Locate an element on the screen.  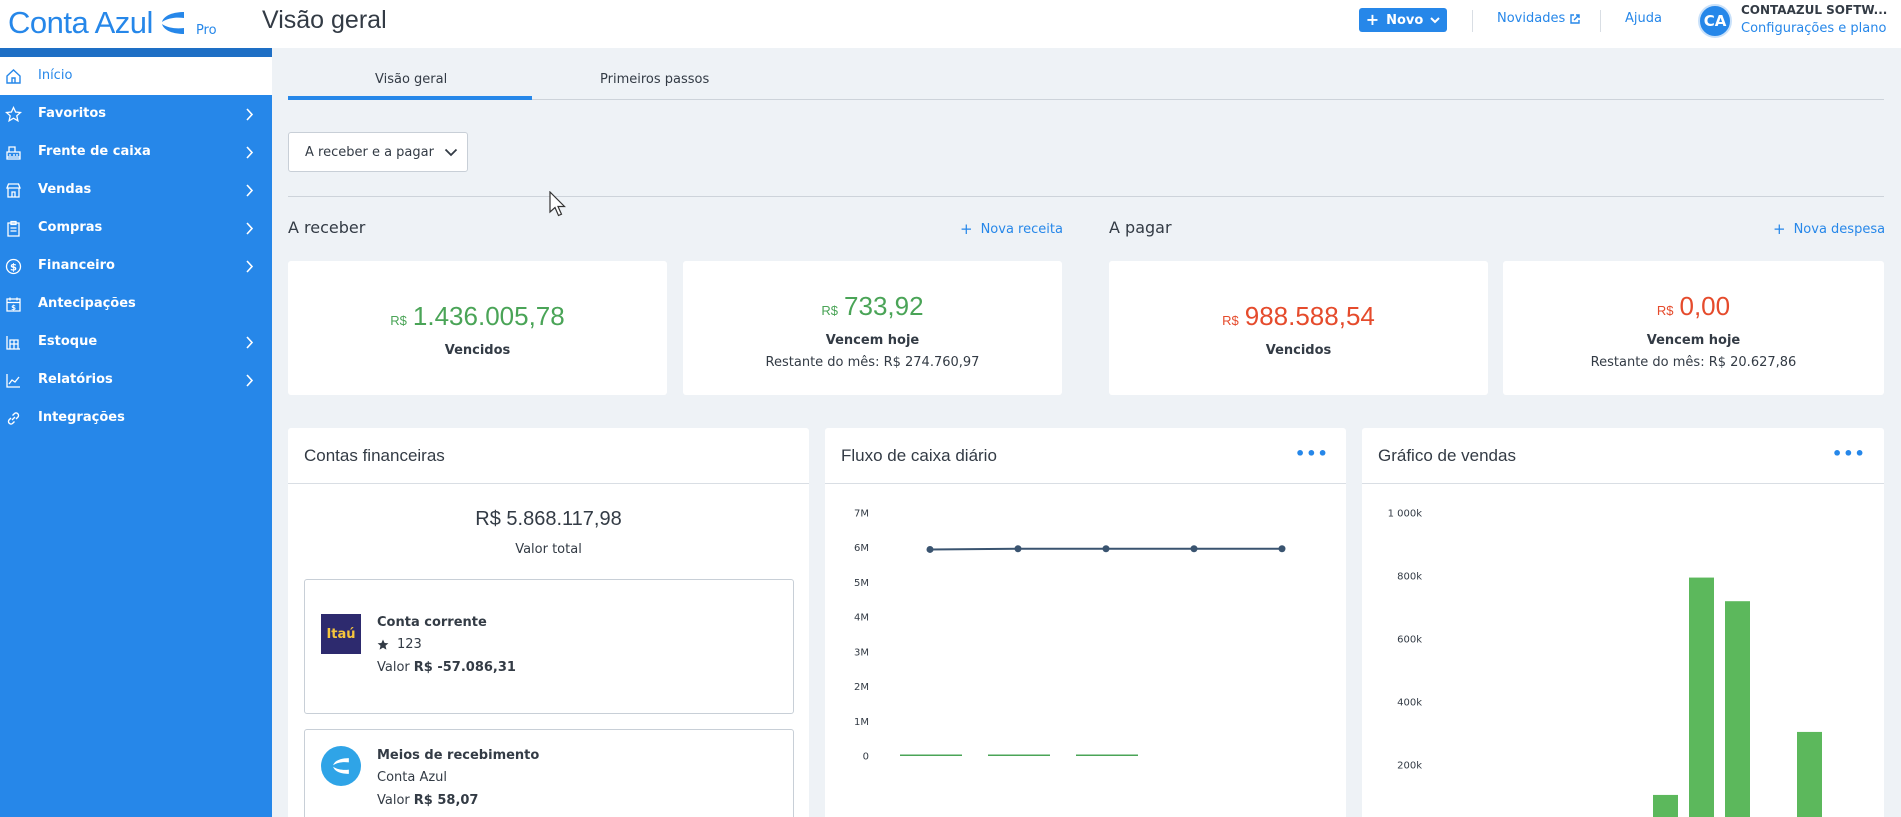
payable-due-today-amount: R$ 0,00 is located at coordinates (1693, 306).